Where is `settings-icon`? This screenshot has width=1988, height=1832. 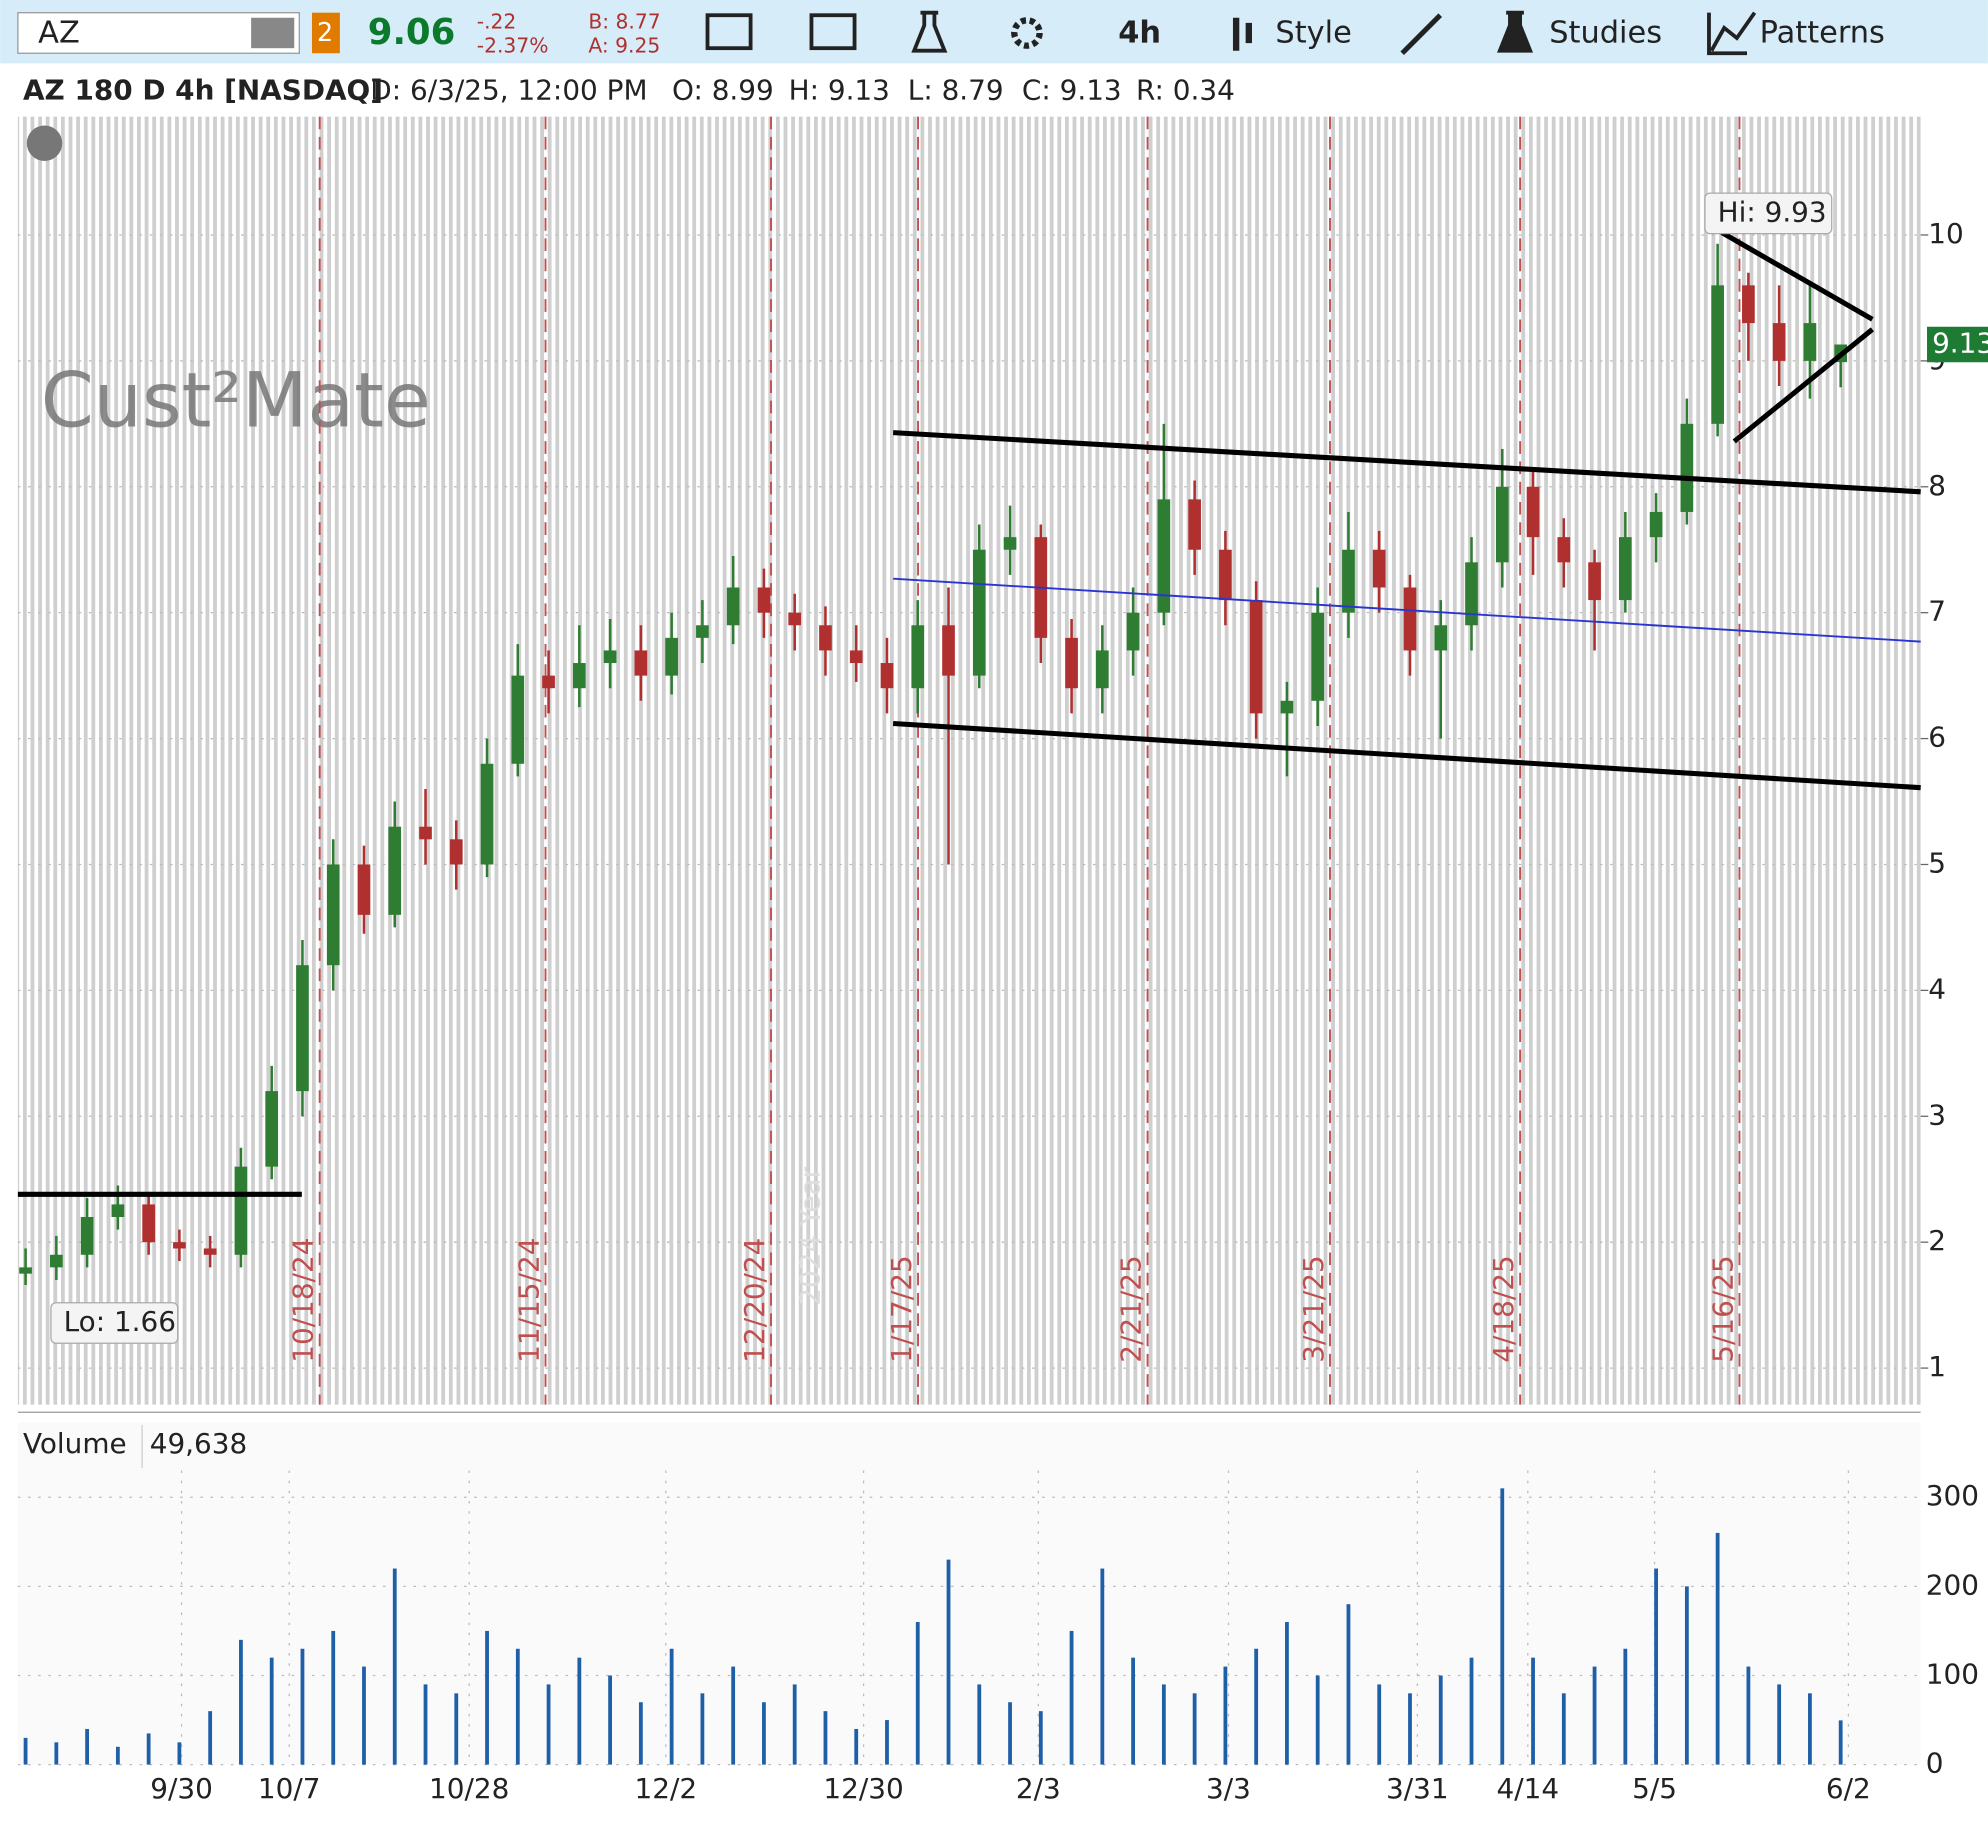 settings-icon is located at coordinates (1027, 33).